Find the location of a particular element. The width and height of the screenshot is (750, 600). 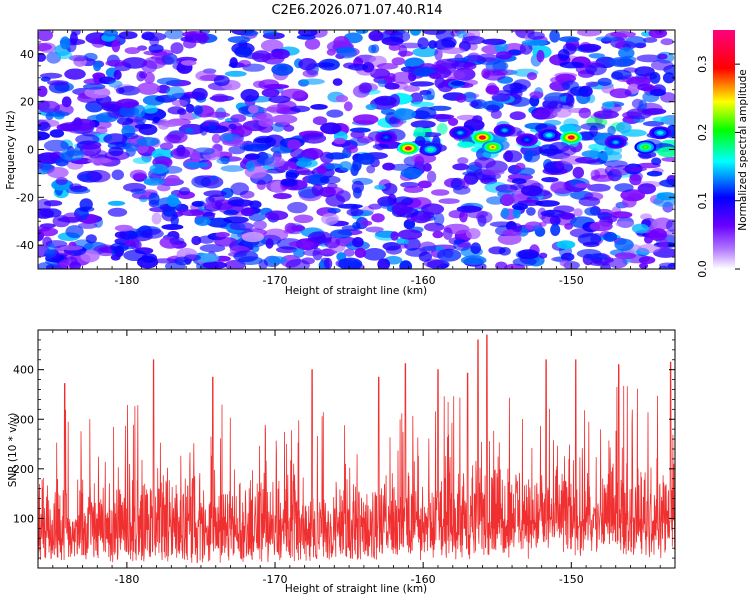

colorbar-tick-label: 0.0 is located at coordinates (702, 269).